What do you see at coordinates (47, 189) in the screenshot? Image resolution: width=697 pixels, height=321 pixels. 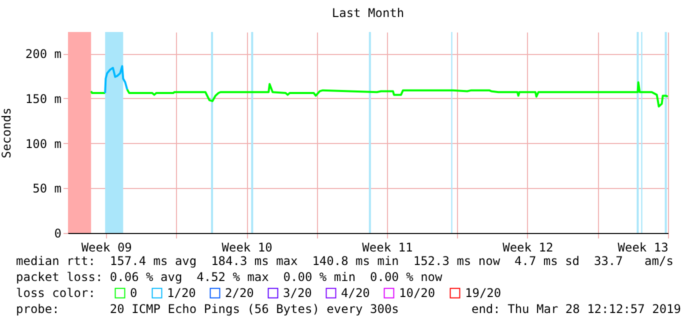 I see `y-tick-label: 50 m` at bounding box center [47, 189].